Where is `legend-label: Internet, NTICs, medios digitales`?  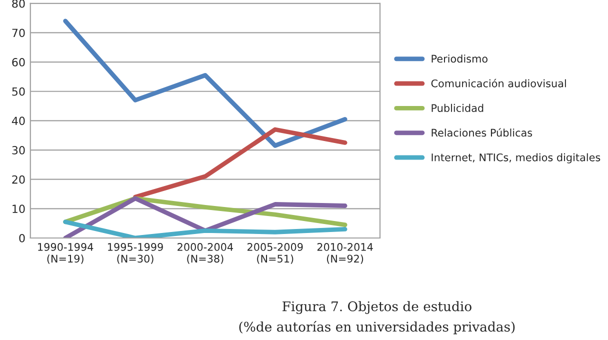 legend-label: Internet, NTICs, medios digitales is located at coordinates (516, 158).